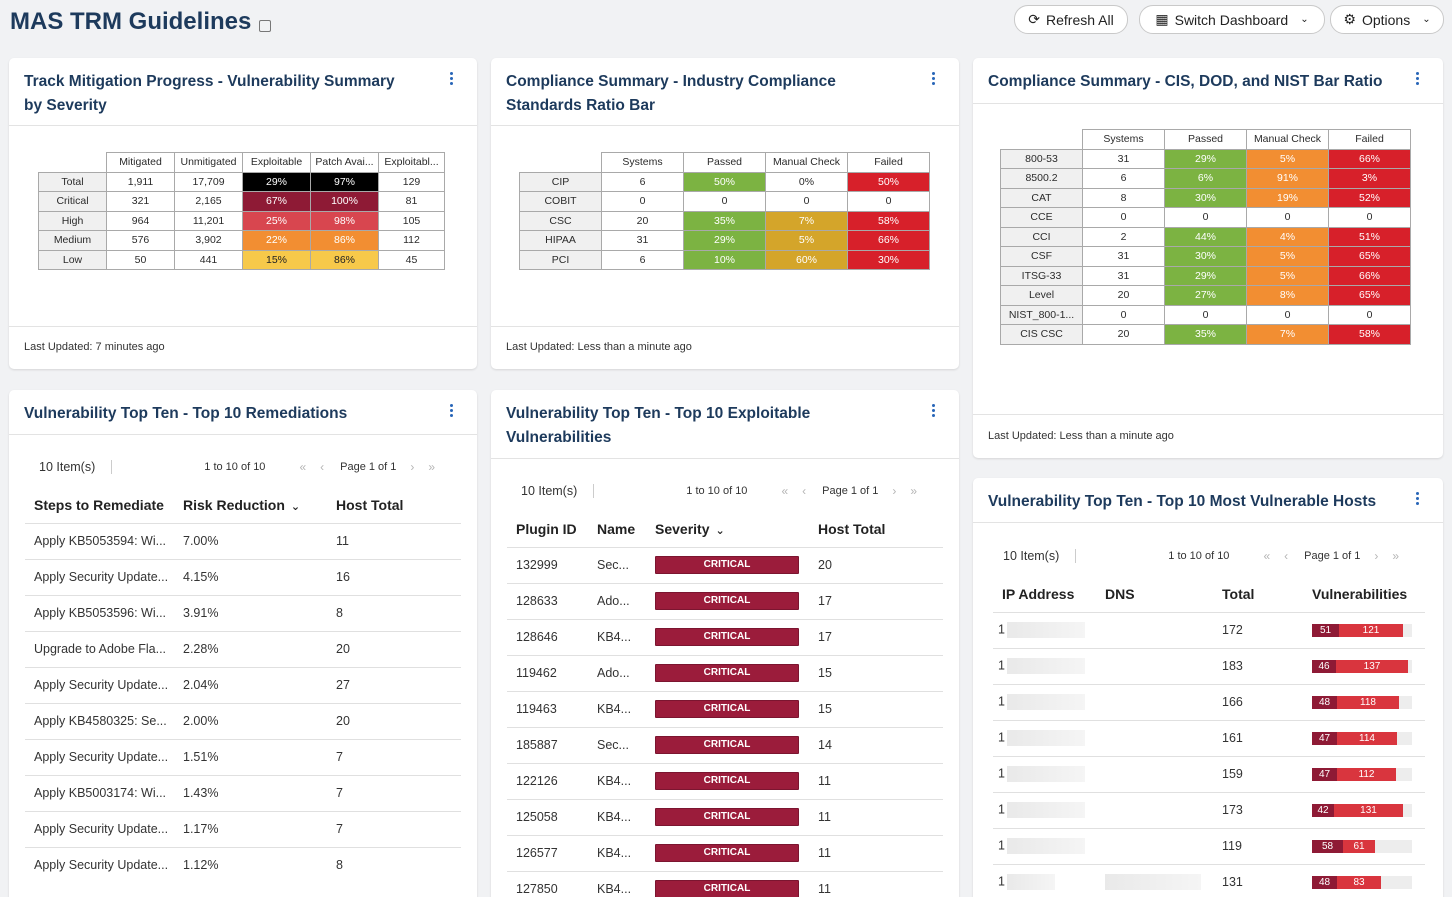  I want to click on column-header: Severity ⌄, so click(736, 529).